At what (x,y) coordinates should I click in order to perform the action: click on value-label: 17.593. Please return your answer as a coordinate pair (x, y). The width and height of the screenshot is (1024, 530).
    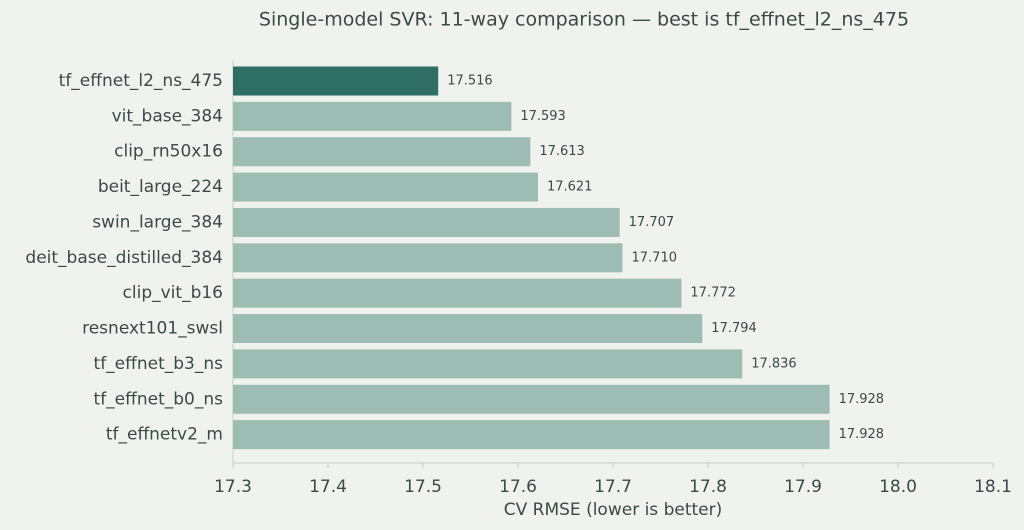
    Looking at the image, I should click on (543, 116).